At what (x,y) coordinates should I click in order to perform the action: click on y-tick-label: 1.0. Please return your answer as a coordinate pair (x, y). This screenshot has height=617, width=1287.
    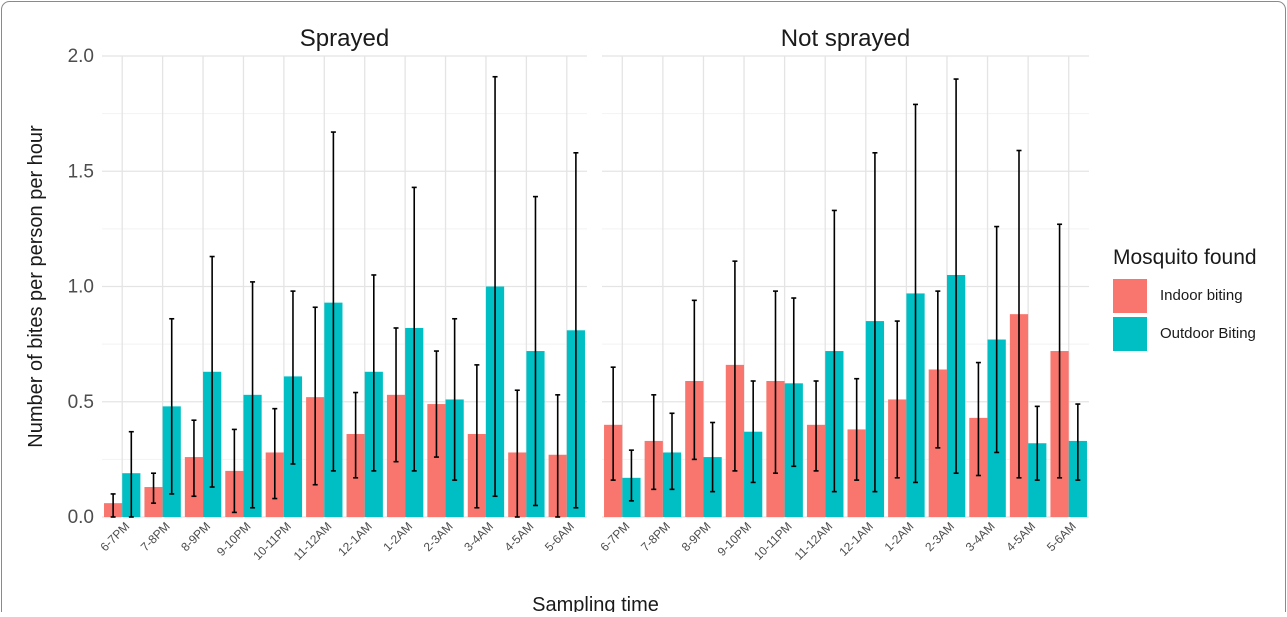
    Looking at the image, I should click on (81, 287).